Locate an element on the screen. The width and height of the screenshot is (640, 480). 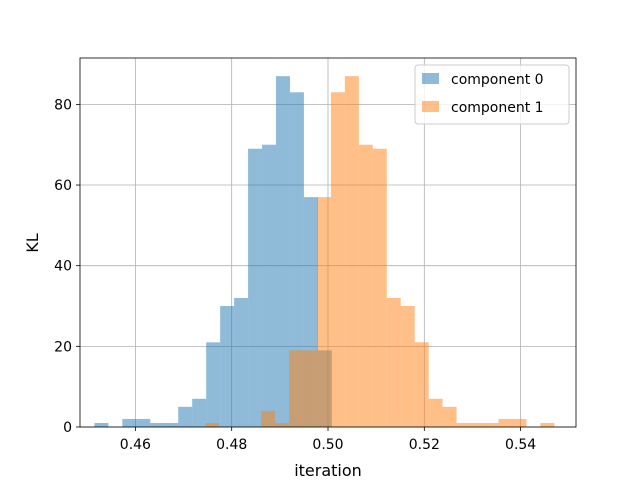
x-tick-label: 0.54 is located at coordinates (520, 445).